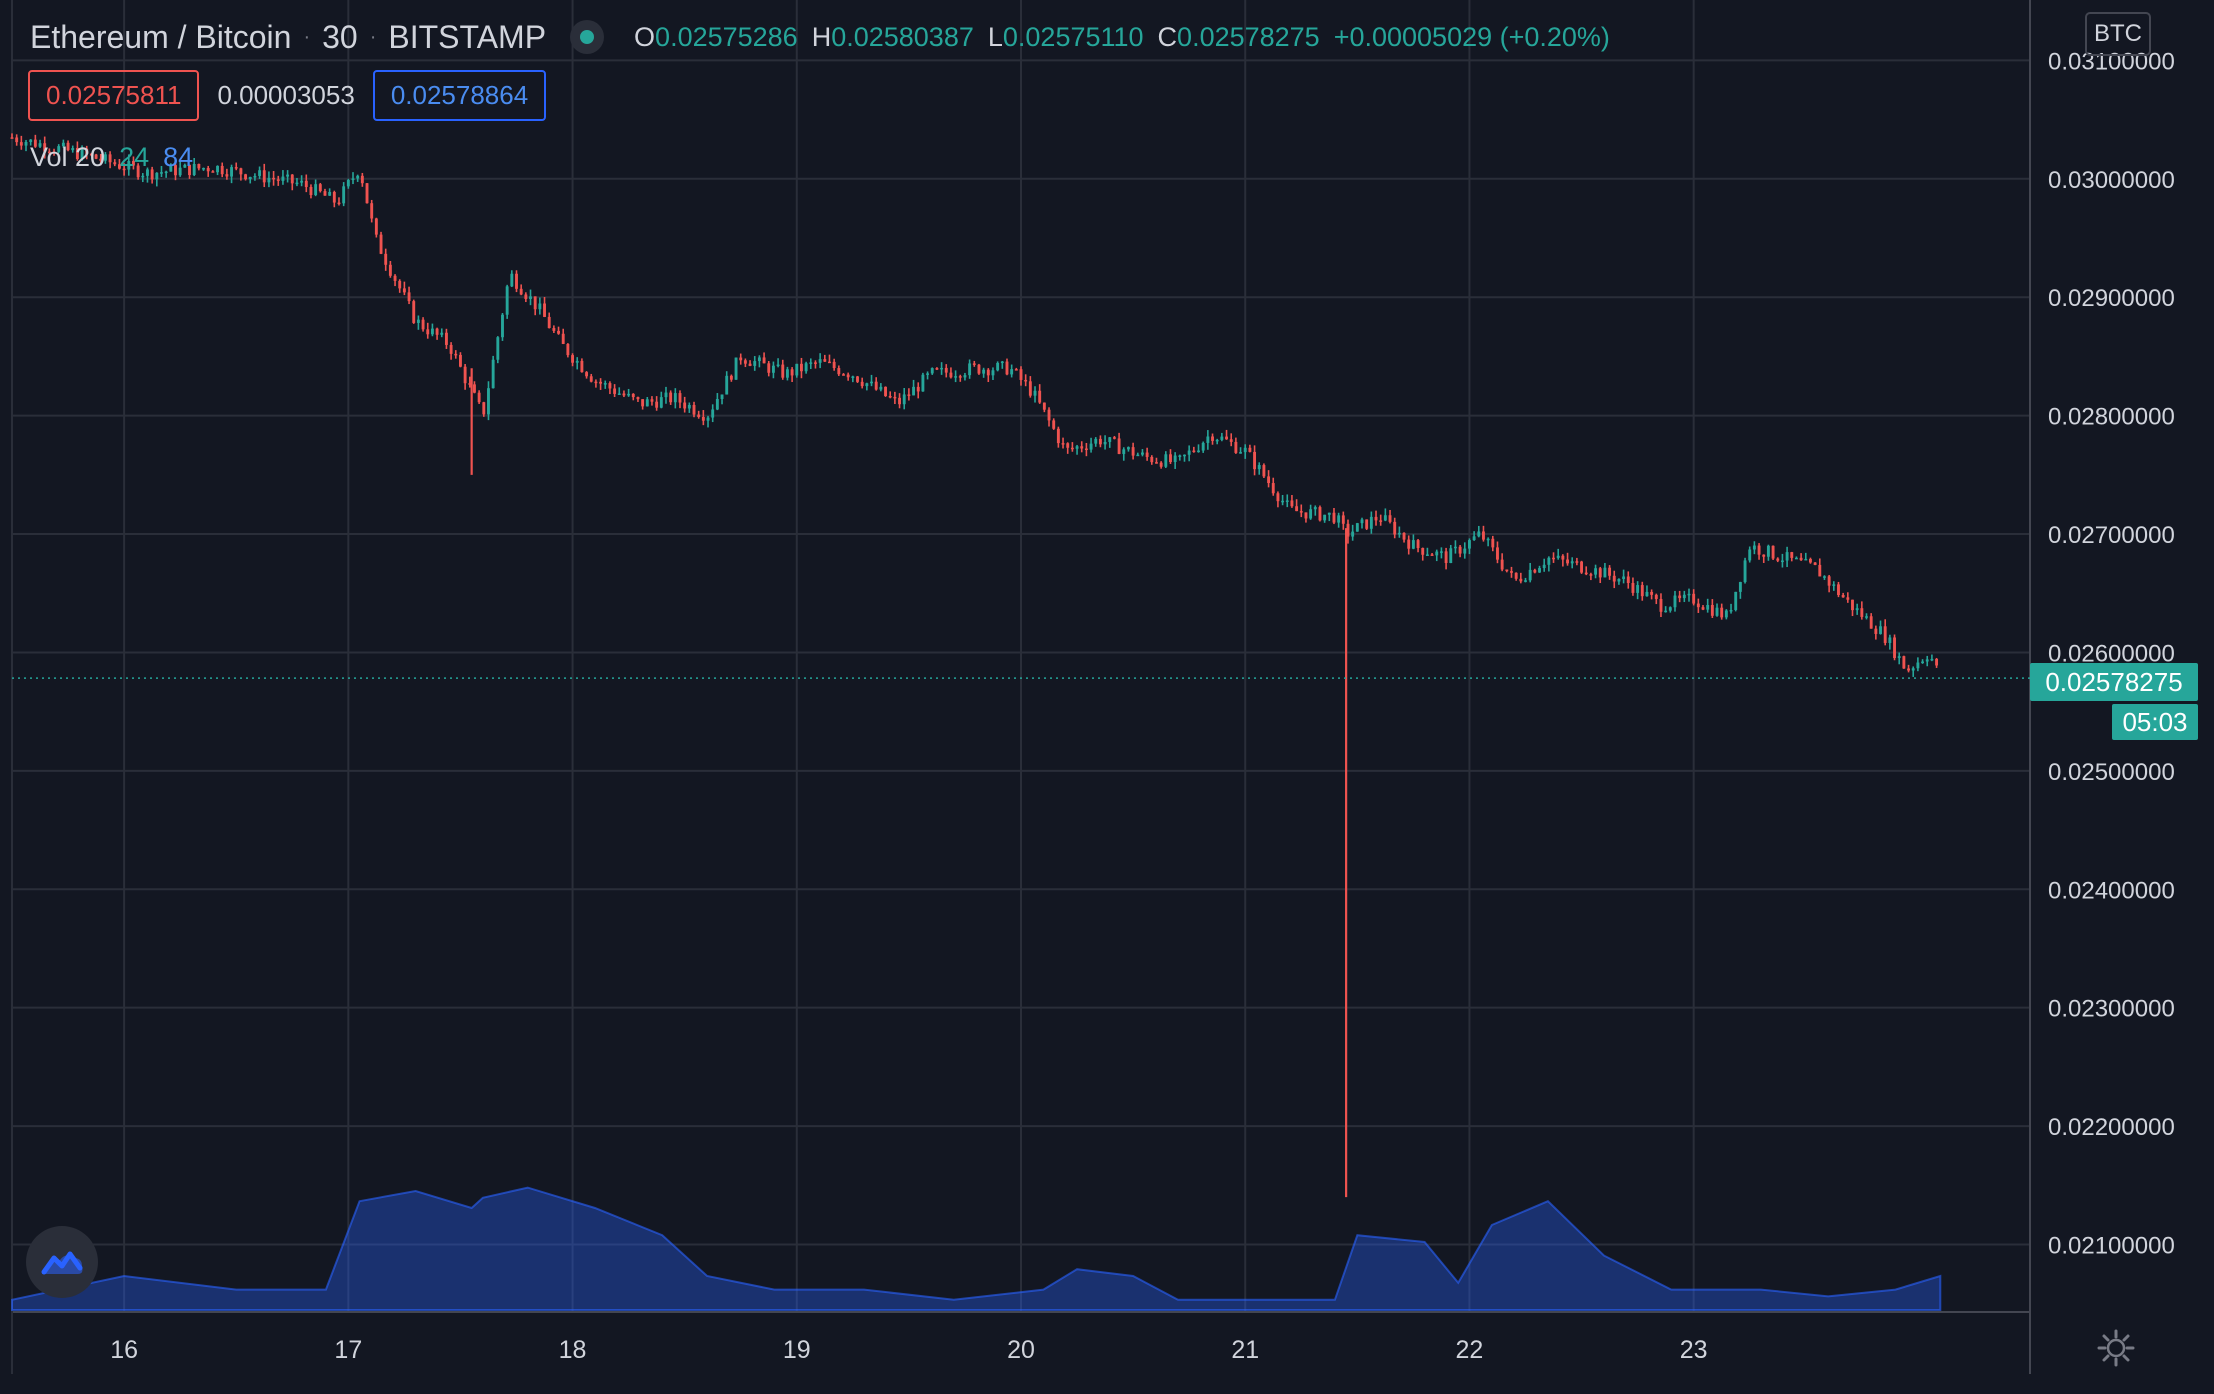  Describe the element at coordinates (2111, 890) in the screenshot. I see `price-tick-label: 0.02400000` at that location.